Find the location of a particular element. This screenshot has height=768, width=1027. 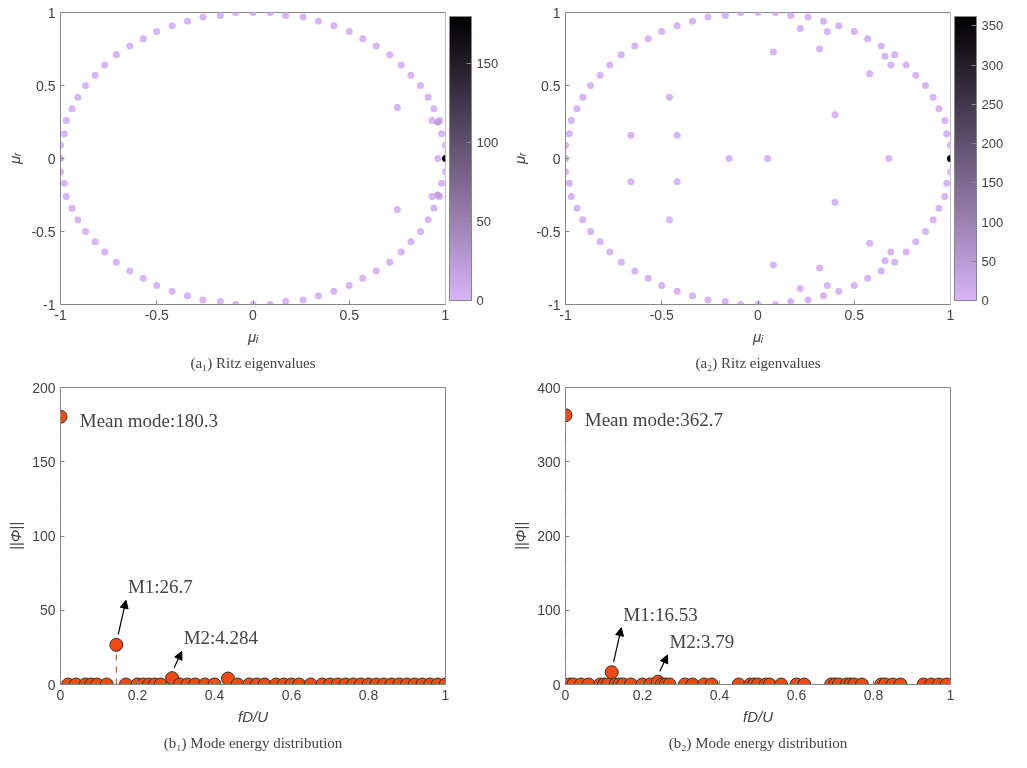

text: (a₁) Ritz eigenvalues is located at coordinates (253, 363).